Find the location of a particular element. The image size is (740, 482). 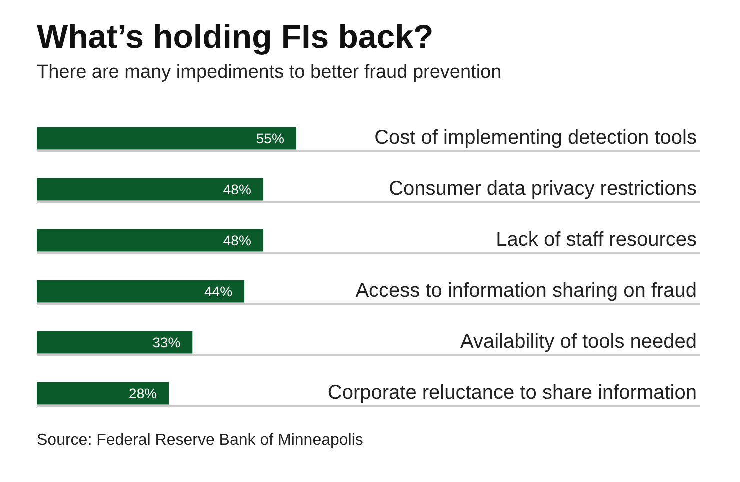

data-label: 44% is located at coordinates (218, 291).